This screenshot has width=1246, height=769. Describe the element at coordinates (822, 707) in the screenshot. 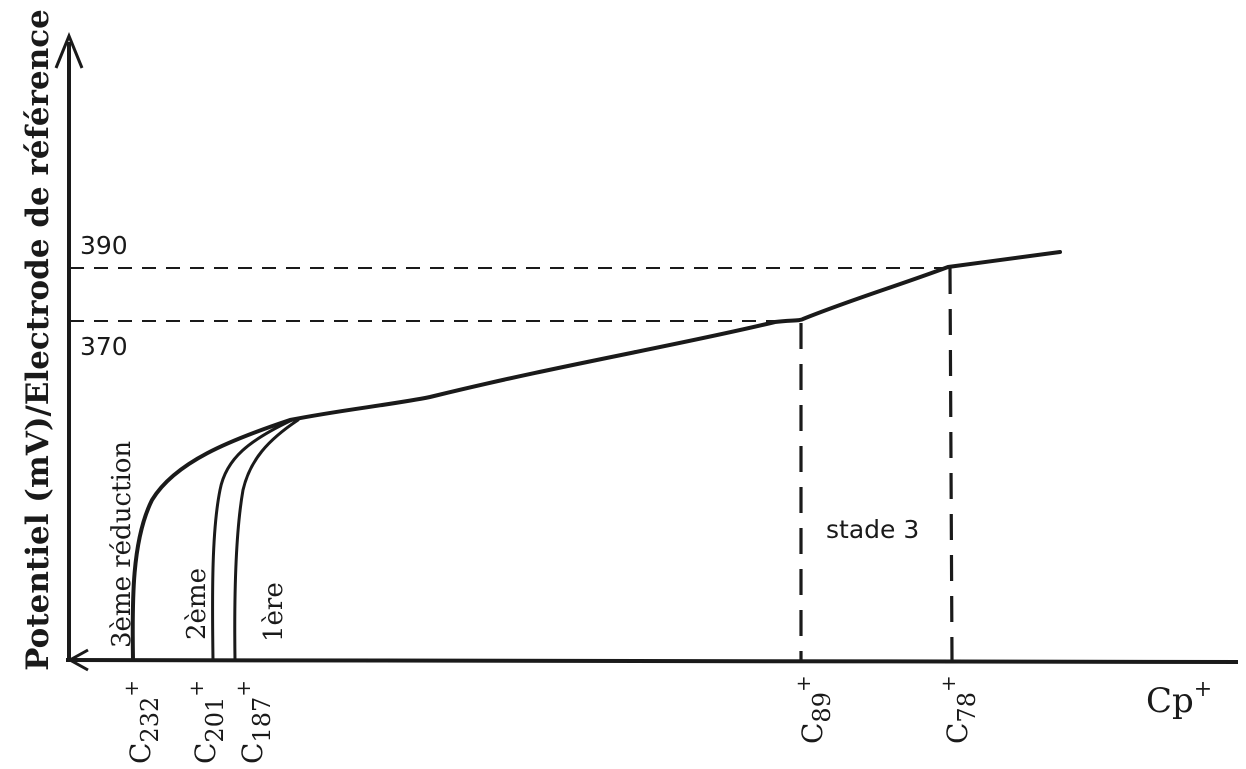

I see `x-tick-c89-sub: 89` at that location.